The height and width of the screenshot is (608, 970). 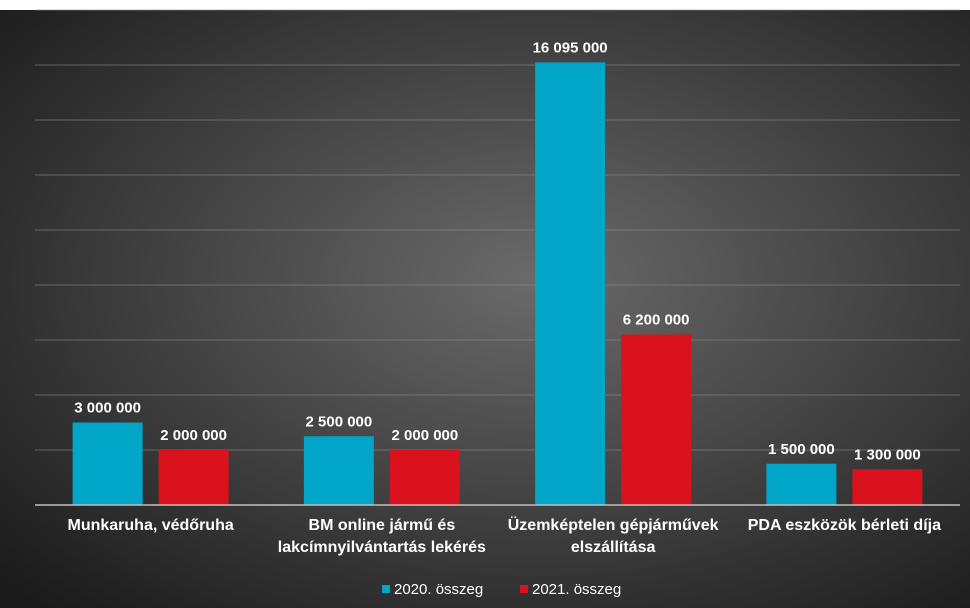 I want to click on legend-swatch-2020, so click(x=386, y=589).